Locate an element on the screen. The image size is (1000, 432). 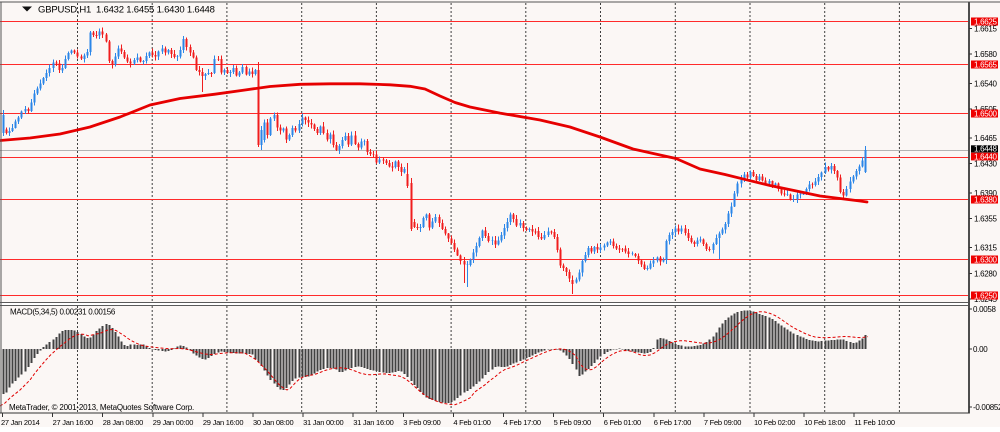
svg-text: 27 Jan 16:00 is located at coordinates (73, 422).